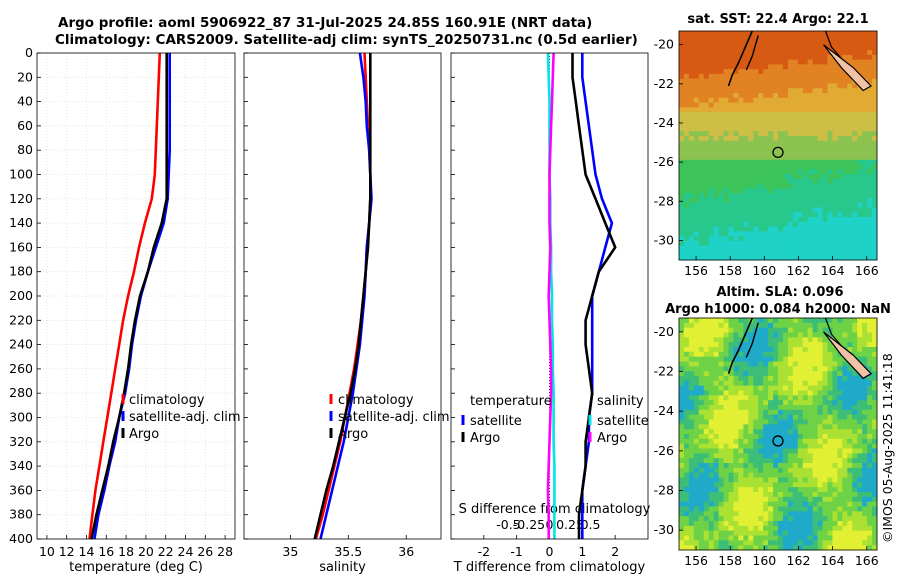 The image size is (900, 580). Describe the element at coordinates (25, 149) in the screenshot. I see `depth-tick-label: 80` at that location.